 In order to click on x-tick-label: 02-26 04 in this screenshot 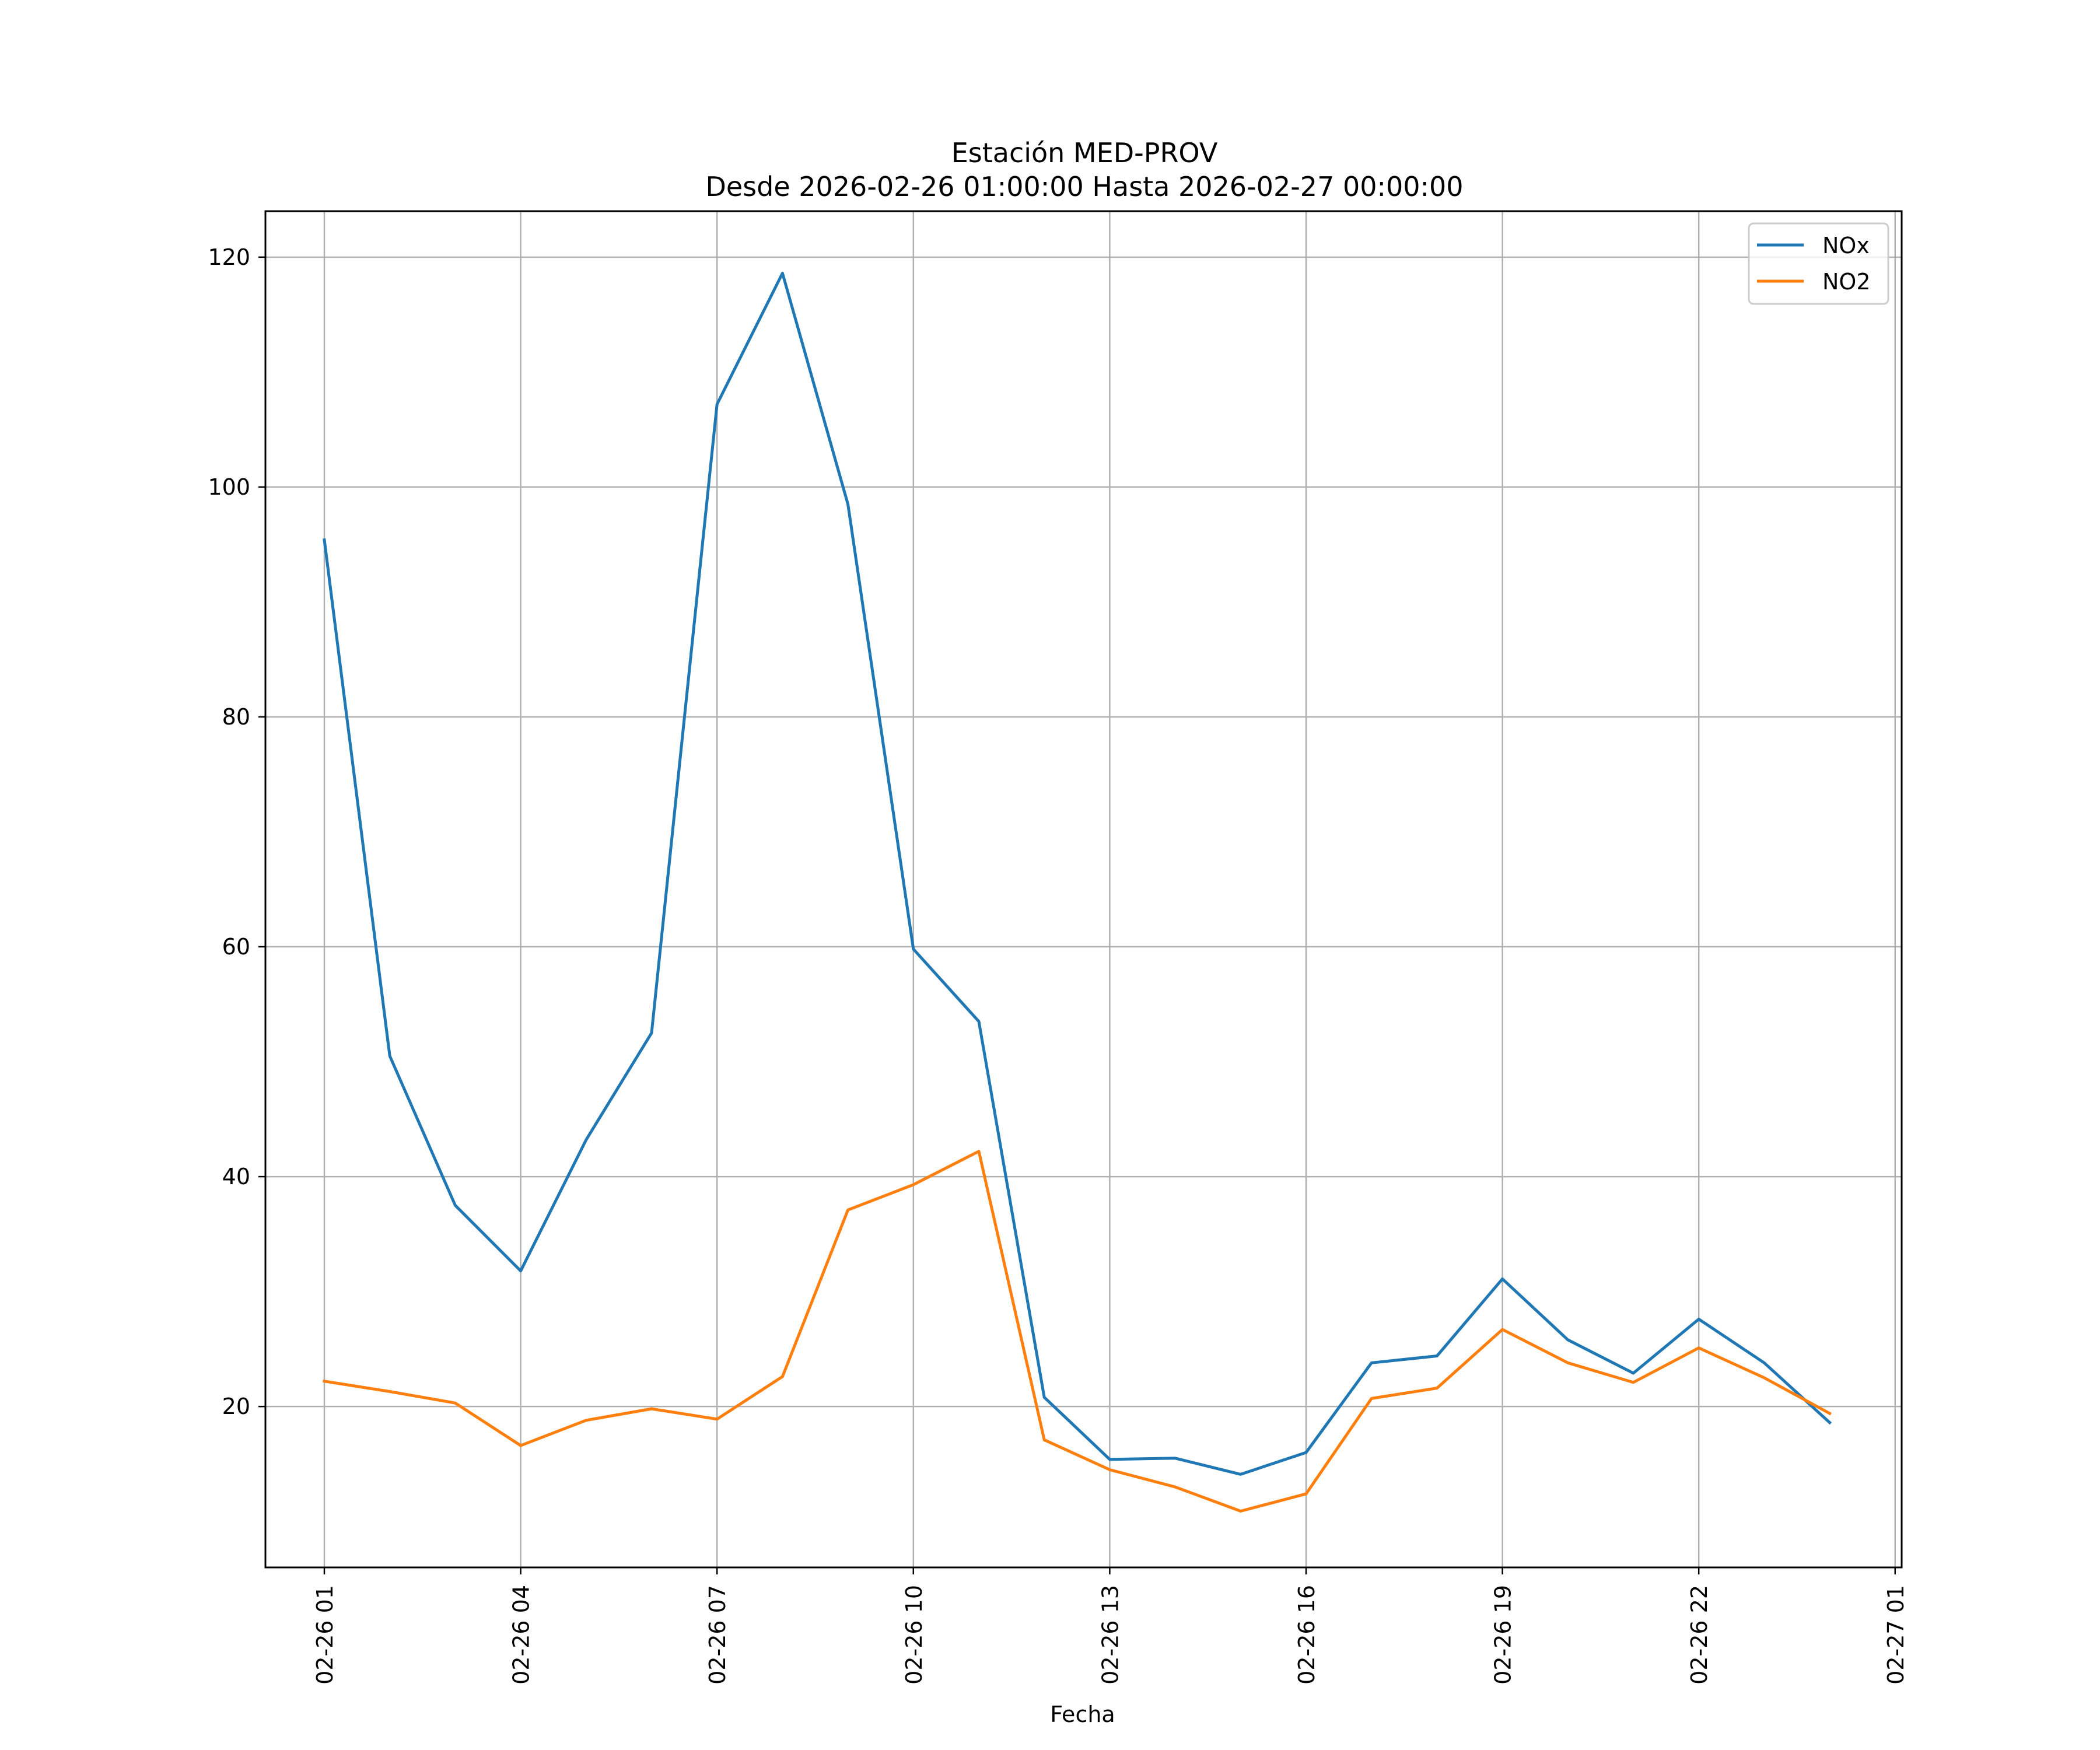, I will do `click(521, 1635)`.